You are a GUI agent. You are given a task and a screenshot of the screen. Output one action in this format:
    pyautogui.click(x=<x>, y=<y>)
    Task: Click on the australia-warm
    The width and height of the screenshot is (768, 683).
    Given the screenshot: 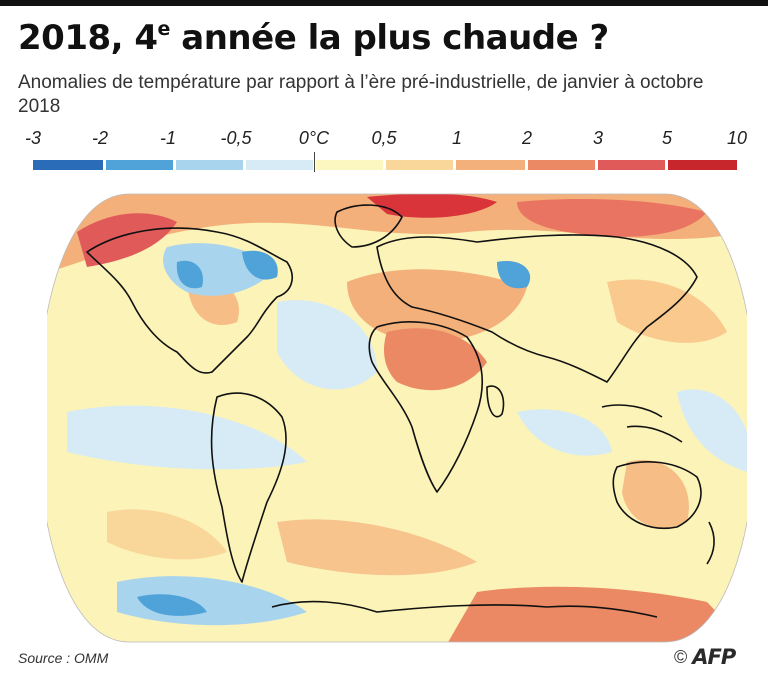 What is the action you would take?
    pyautogui.click(x=655, y=494)
    